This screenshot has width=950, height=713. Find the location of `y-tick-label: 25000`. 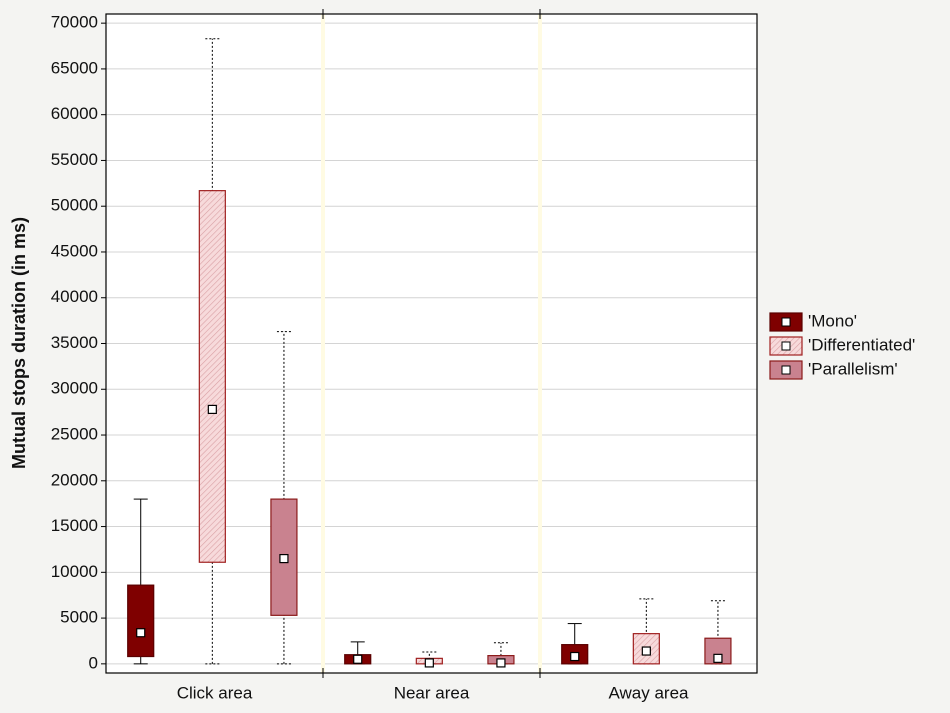

y-tick-label: 25000 is located at coordinates (74, 434).